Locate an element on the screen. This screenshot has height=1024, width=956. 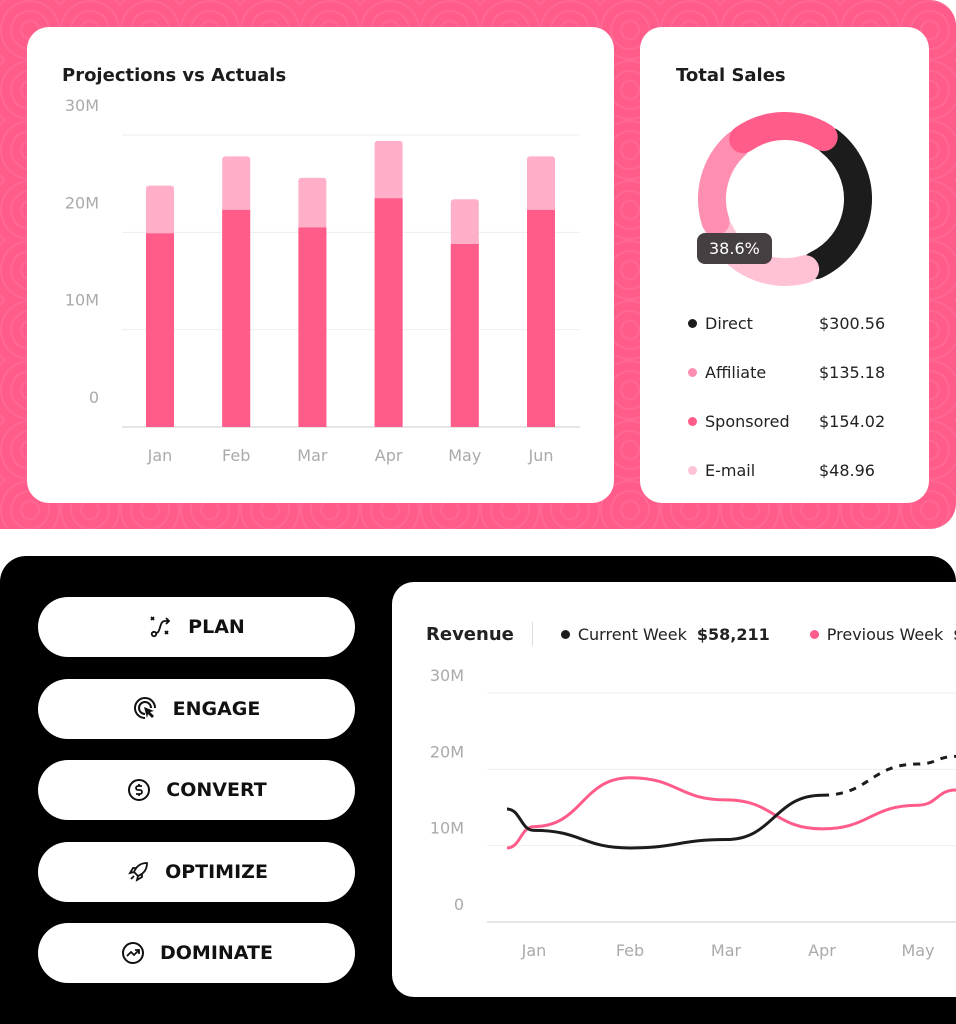
legend-value: $154.02 is located at coordinates (852, 421).